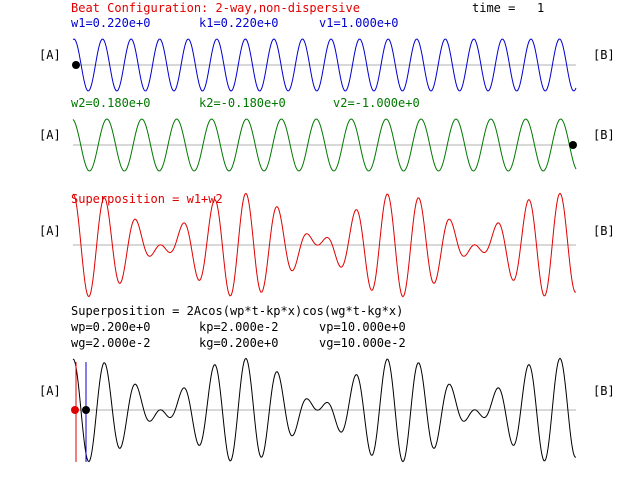 The height and width of the screenshot is (480, 640). Describe the element at coordinates (86, 410) in the screenshot. I see `group-tracker-dot` at that location.